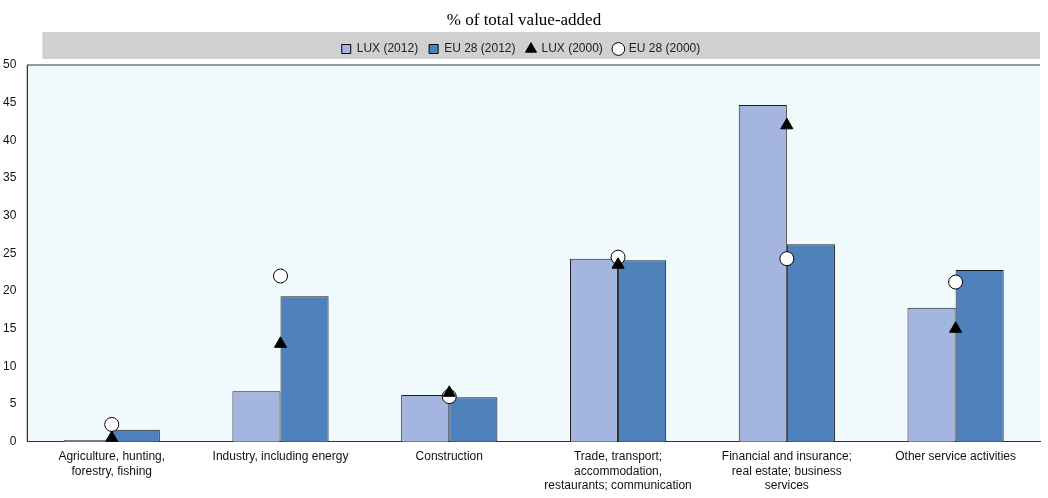  Describe the element at coordinates (387, 48) in the screenshot. I see `legend-label: LUX (2012)` at that location.